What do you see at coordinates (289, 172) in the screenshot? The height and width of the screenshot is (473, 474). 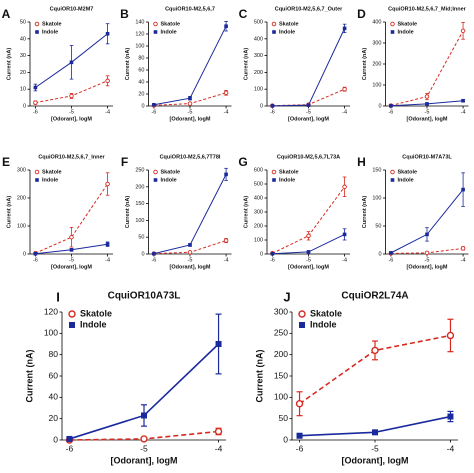 I see `legend-label: Skatole` at bounding box center [289, 172].